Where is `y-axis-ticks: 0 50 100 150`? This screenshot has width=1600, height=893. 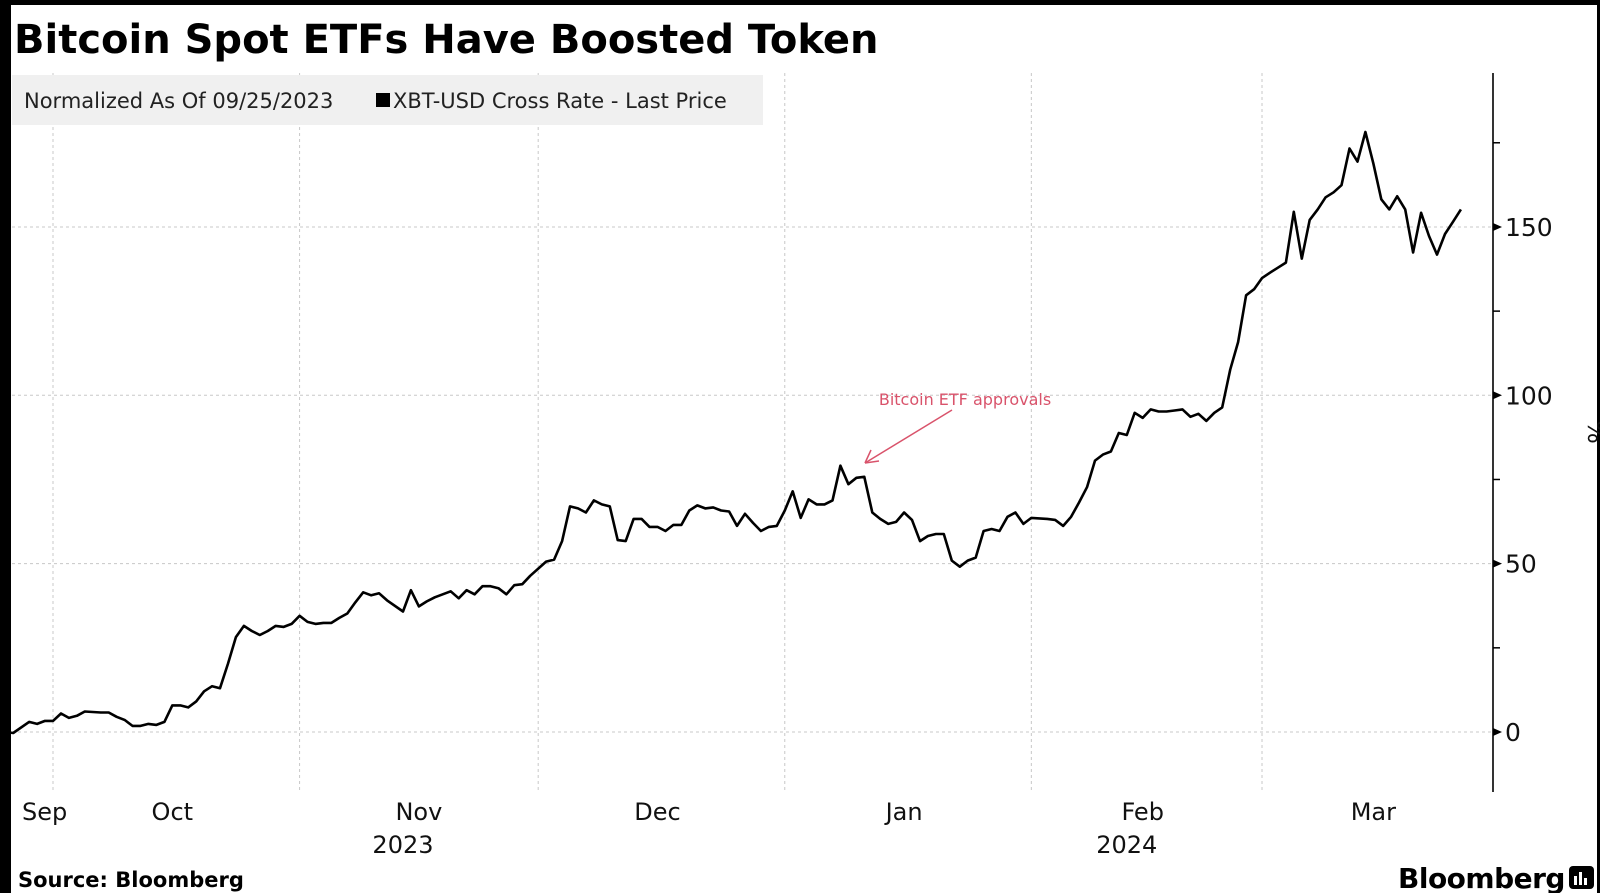
y-axis-ticks: 0 50 100 150 is located at coordinates (1523, 444).